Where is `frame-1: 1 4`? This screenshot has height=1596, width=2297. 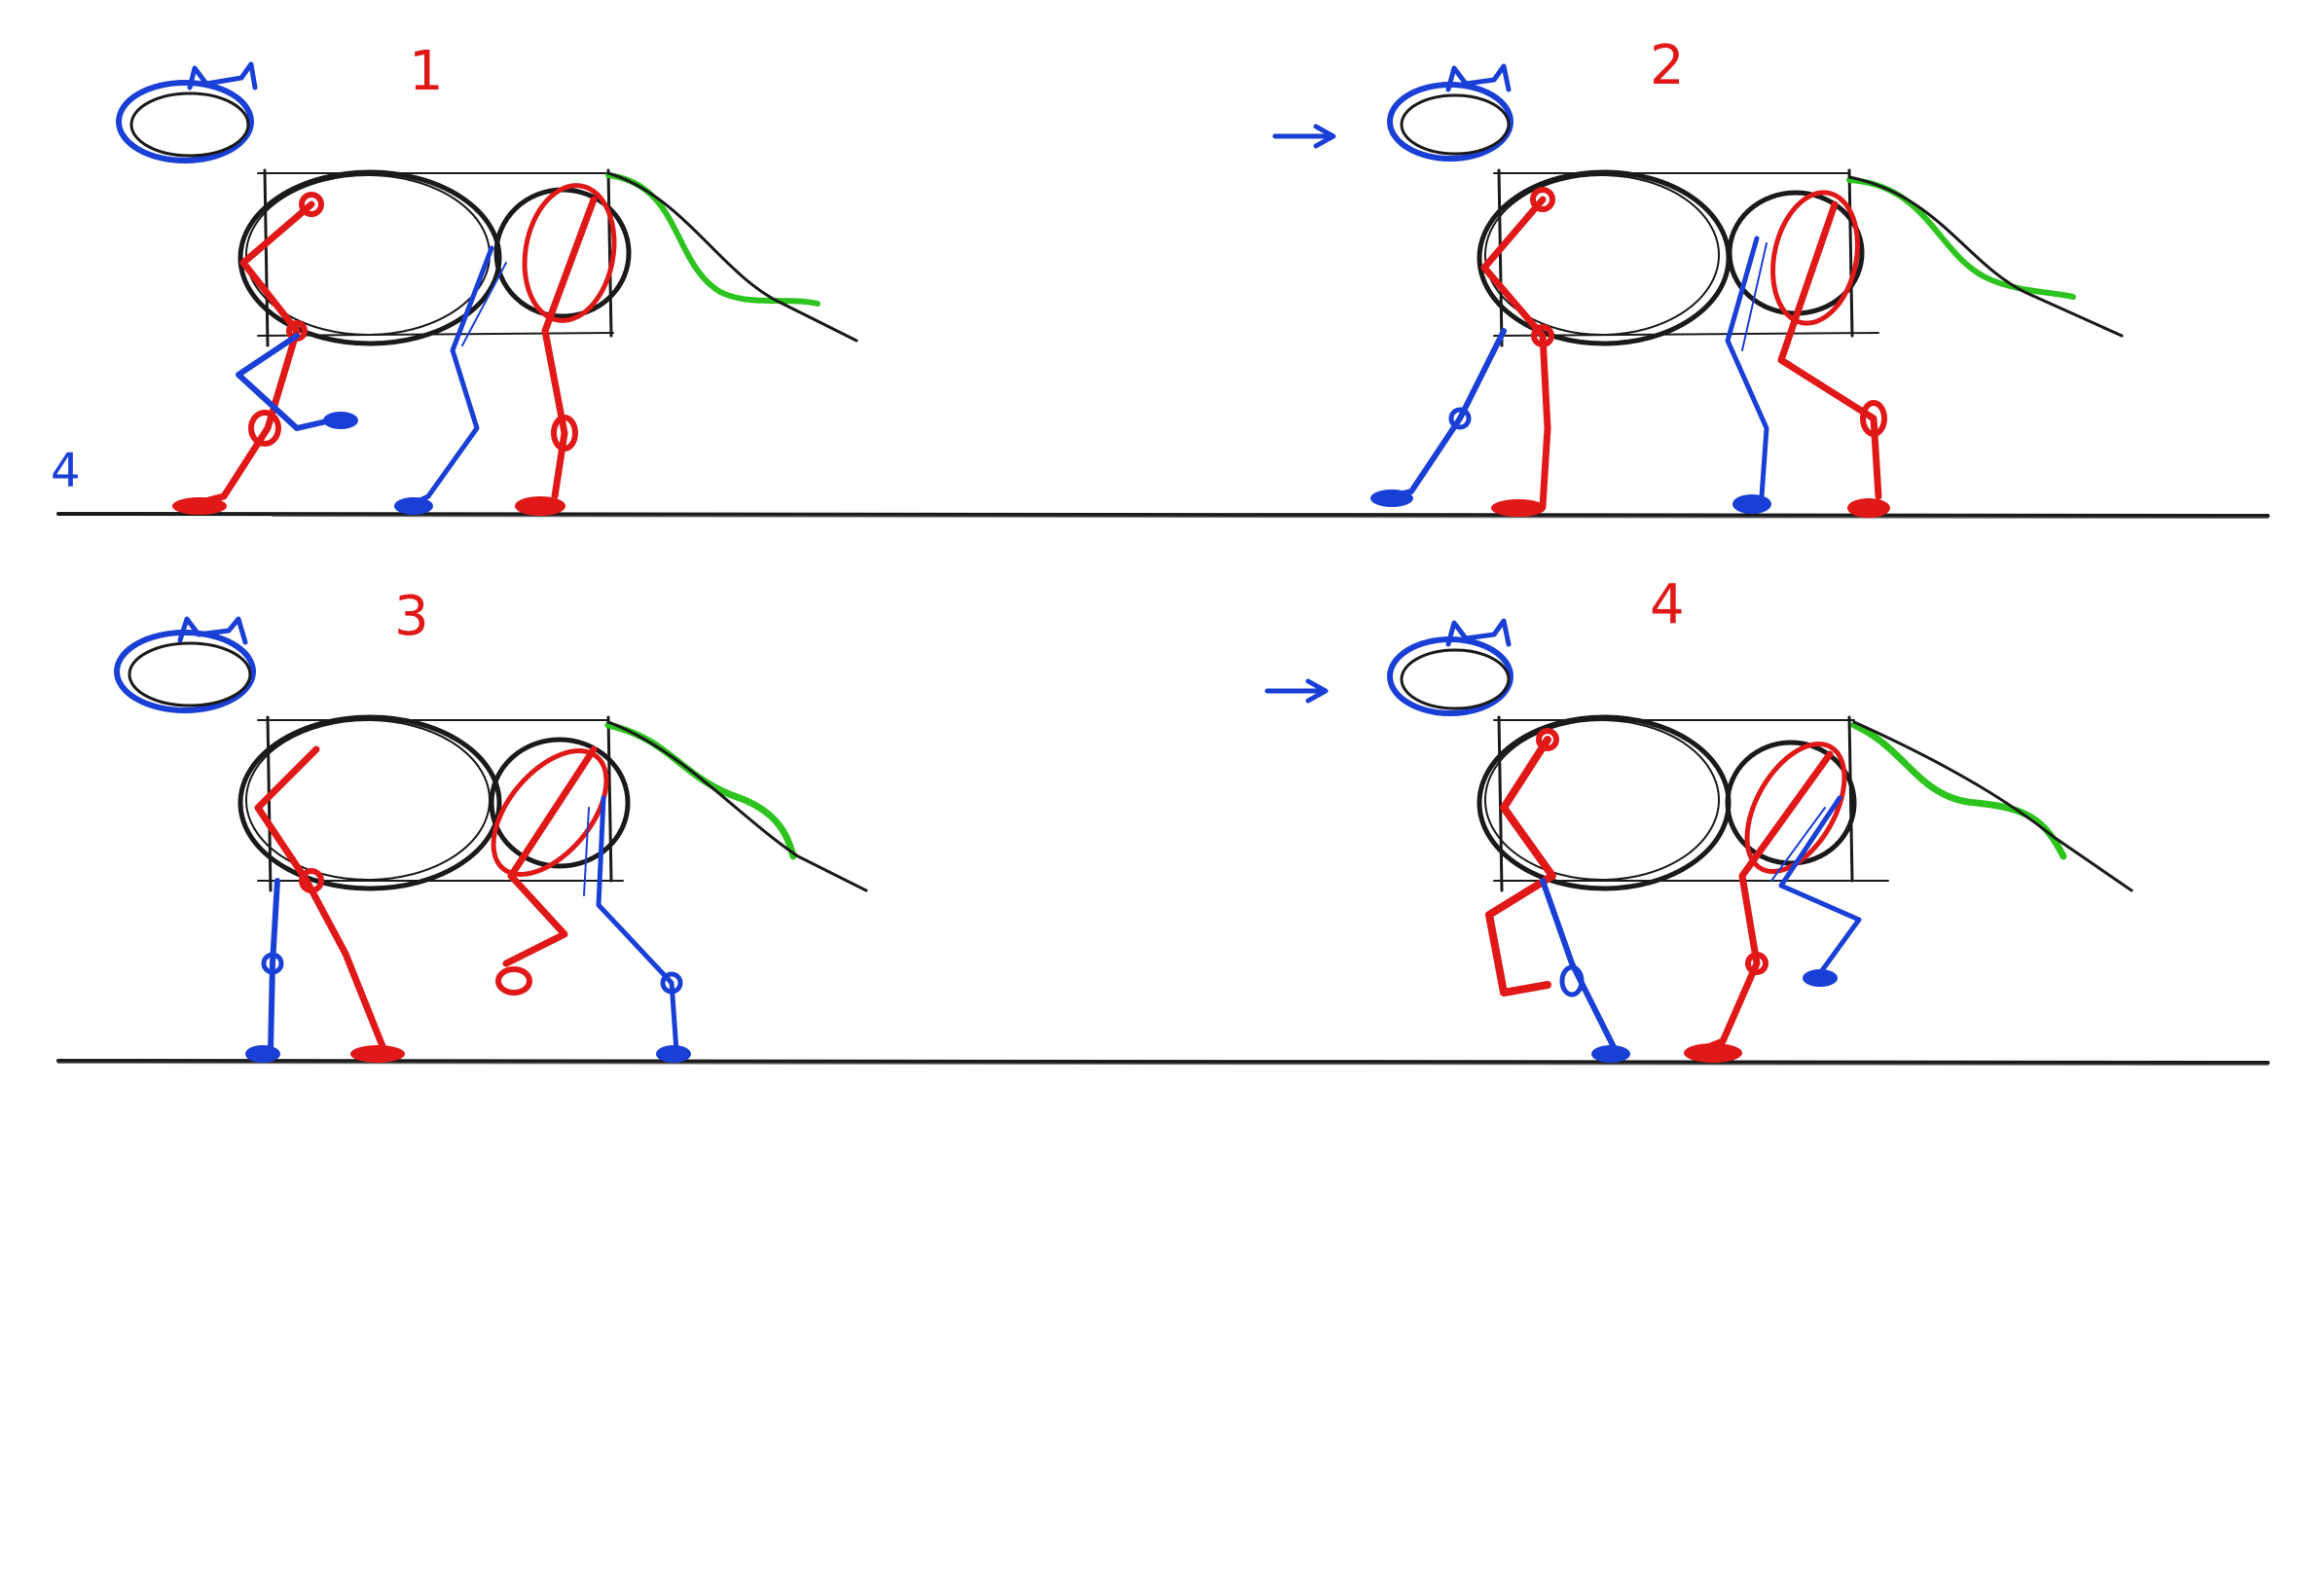 frame-1: 1 4 is located at coordinates (454, 278).